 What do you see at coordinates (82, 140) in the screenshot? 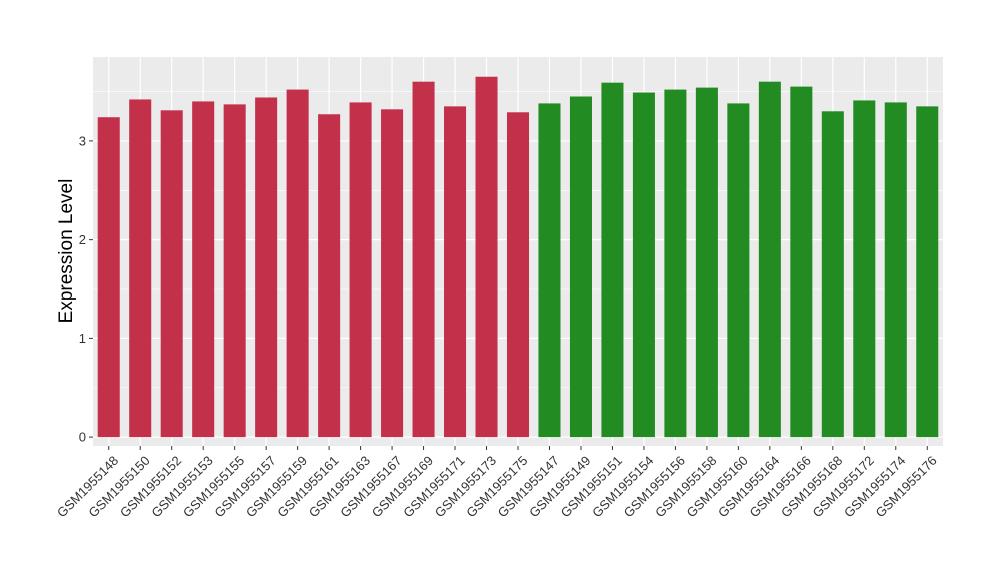
I see `y-tick-label: 3` at bounding box center [82, 140].